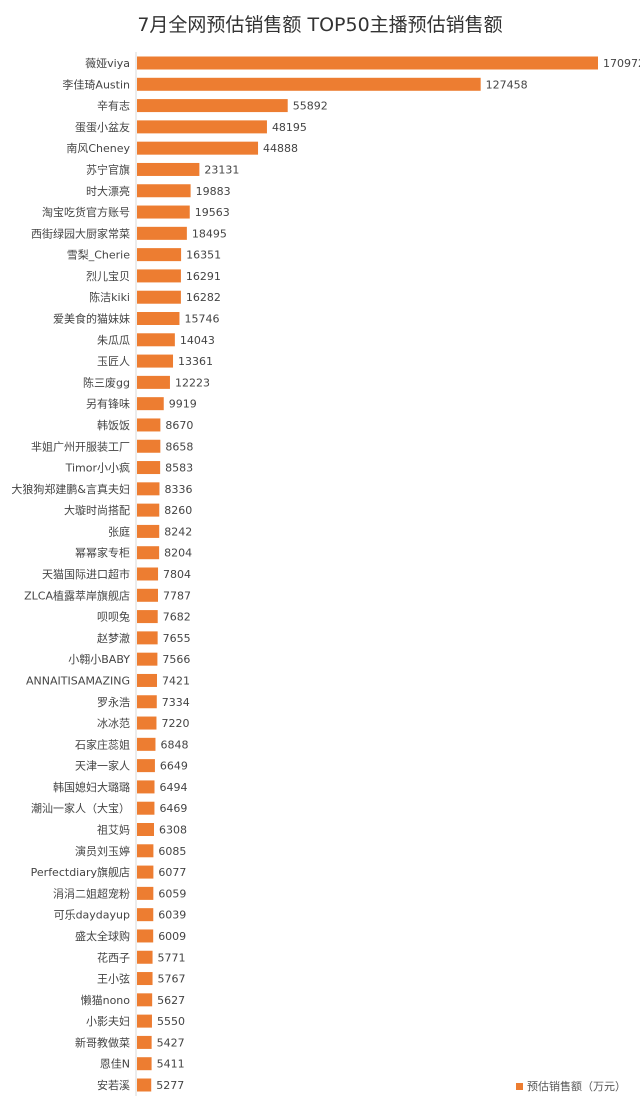 The width and height of the screenshot is (640, 1100). I want to click on legend-label: 预估销售额（万元）, so click(576, 1086).